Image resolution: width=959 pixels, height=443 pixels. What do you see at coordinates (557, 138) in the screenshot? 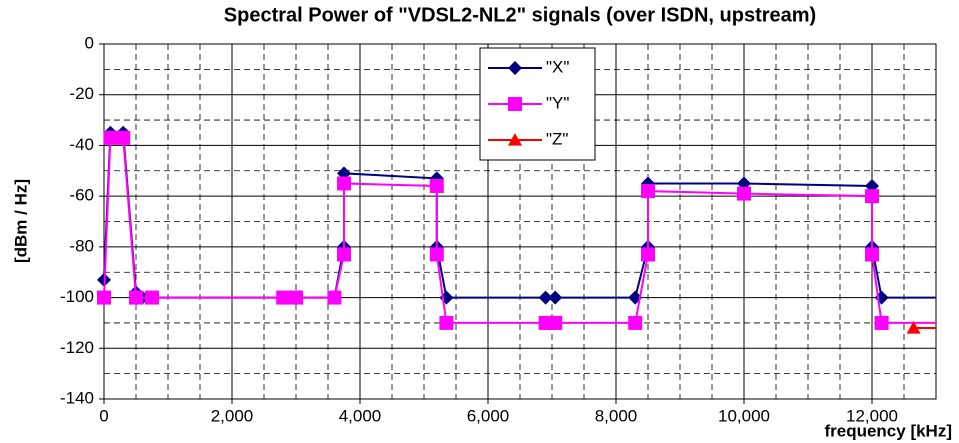
I see `legend-label: "Z"` at bounding box center [557, 138].